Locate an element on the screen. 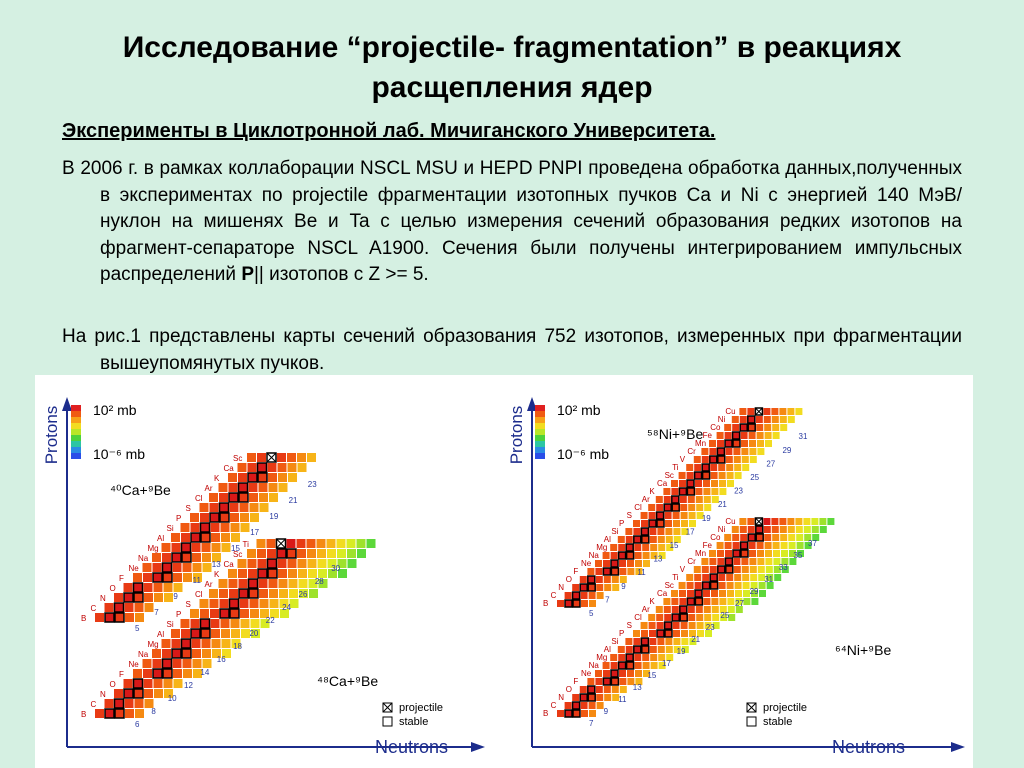  neutron-number: 17 is located at coordinates (690, 531).